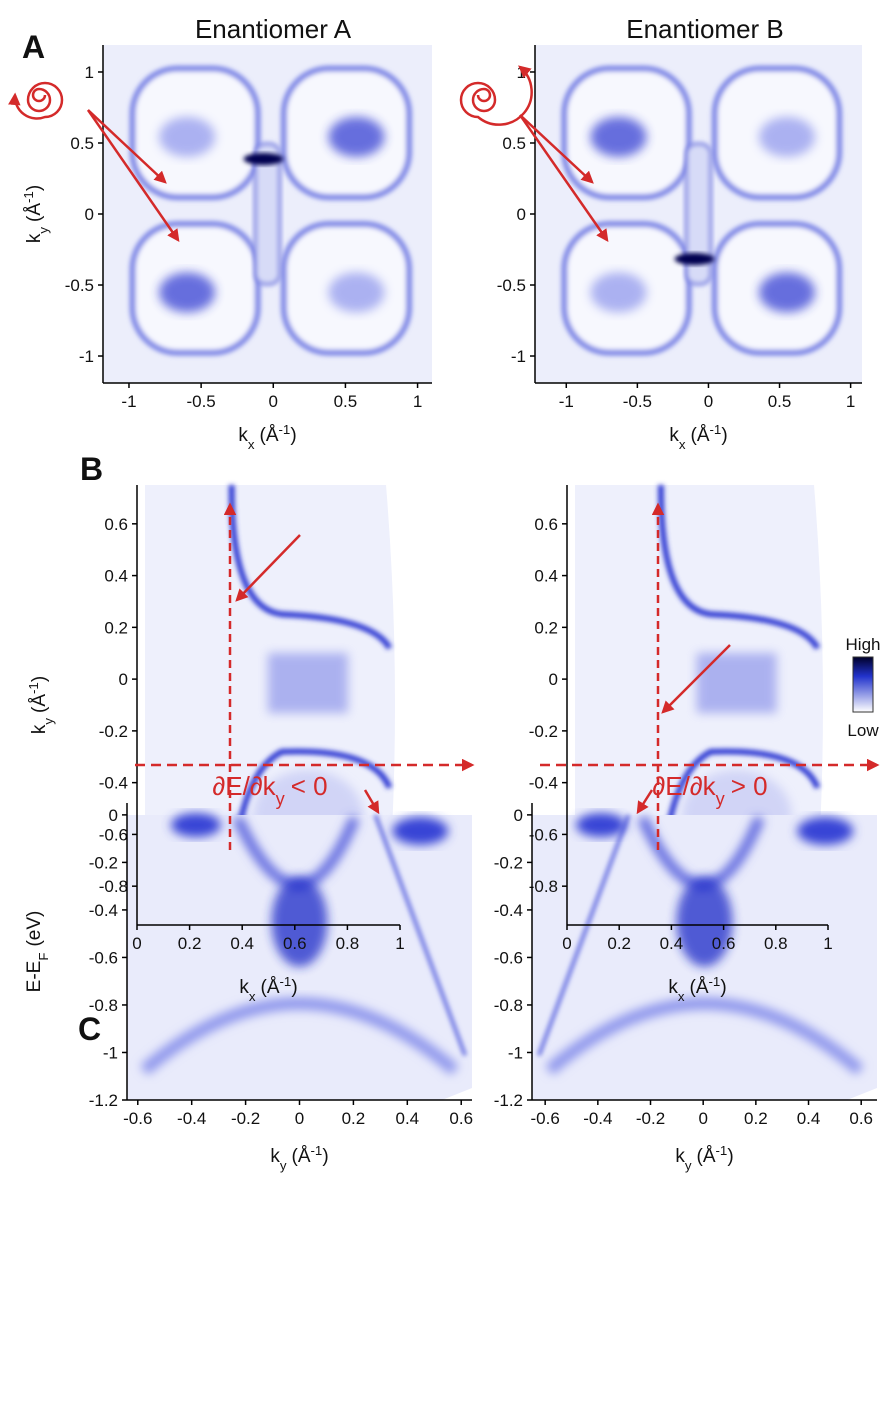 This screenshot has height=1425, width=888. Describe the element at coordinates (116, 524) in the screenshot. I see `y-tick-label: 0.6` at that location.